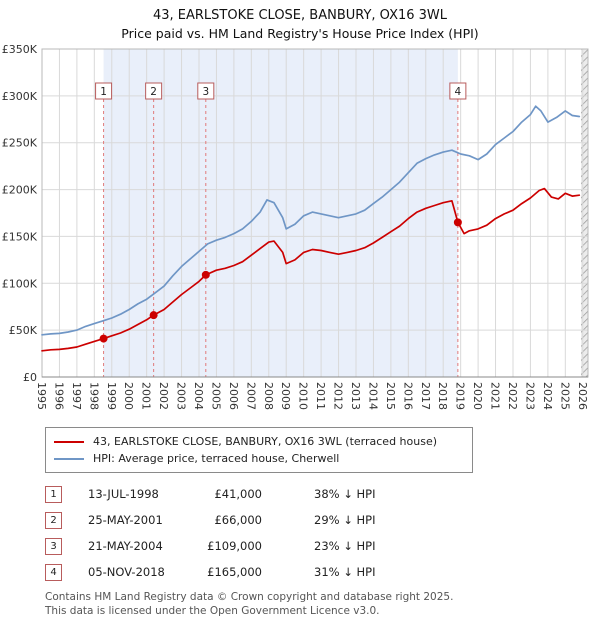  I want to click on transaction-date: 21-MAY-2004, so click(125, 546).